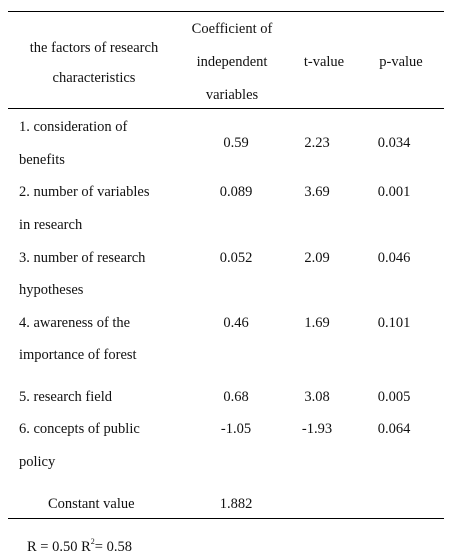  Describe the element at coordinates (317, 143) in the screenshot. I see `t-value-cell: 2.23` at that location.